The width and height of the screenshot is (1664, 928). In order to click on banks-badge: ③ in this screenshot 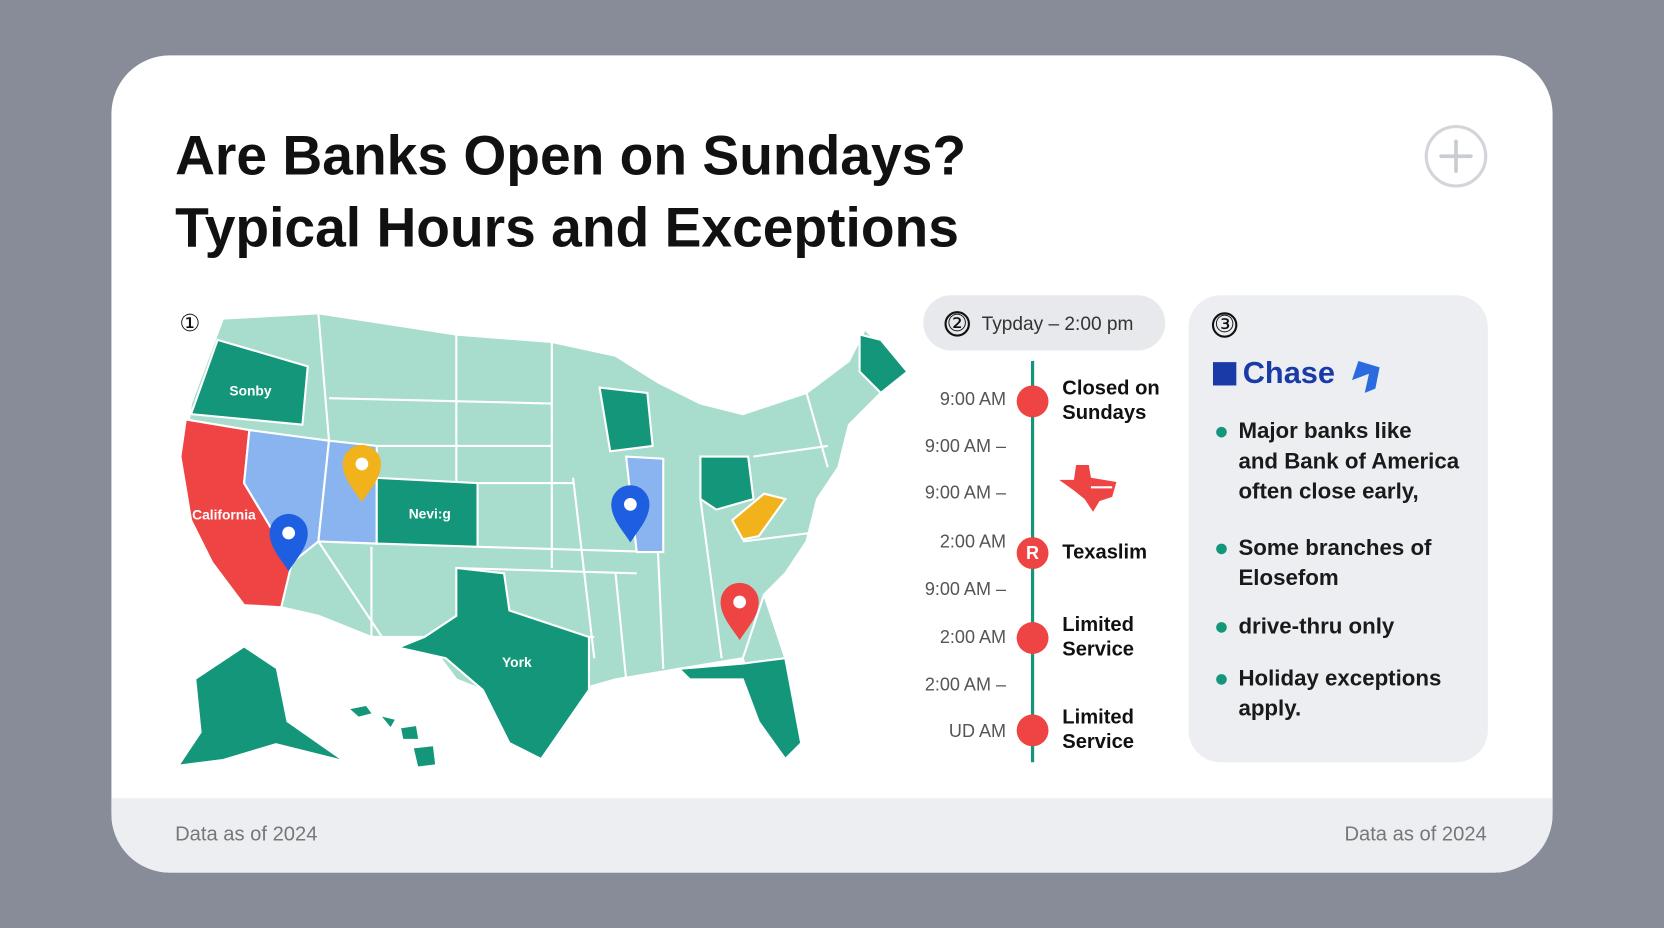, I will do `click(1224, 324)`.